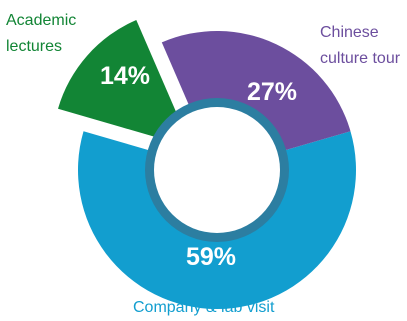  Describe the element at coordinates (125, 76) in the screenshot. I see `value-label-academic: 14%` at that location.